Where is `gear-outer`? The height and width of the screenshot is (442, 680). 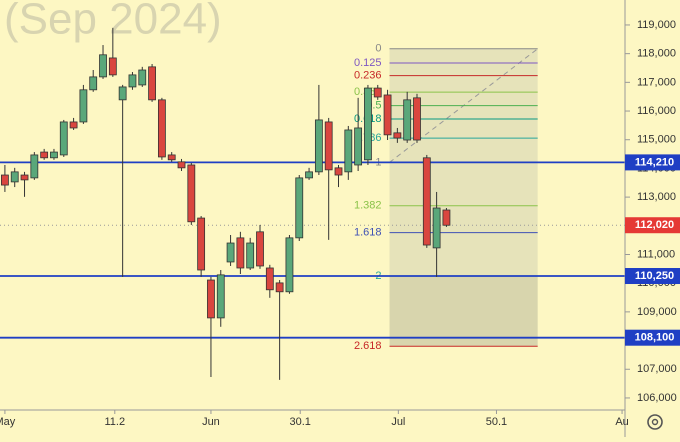 gear-outer is located at coordinates (655, 422).